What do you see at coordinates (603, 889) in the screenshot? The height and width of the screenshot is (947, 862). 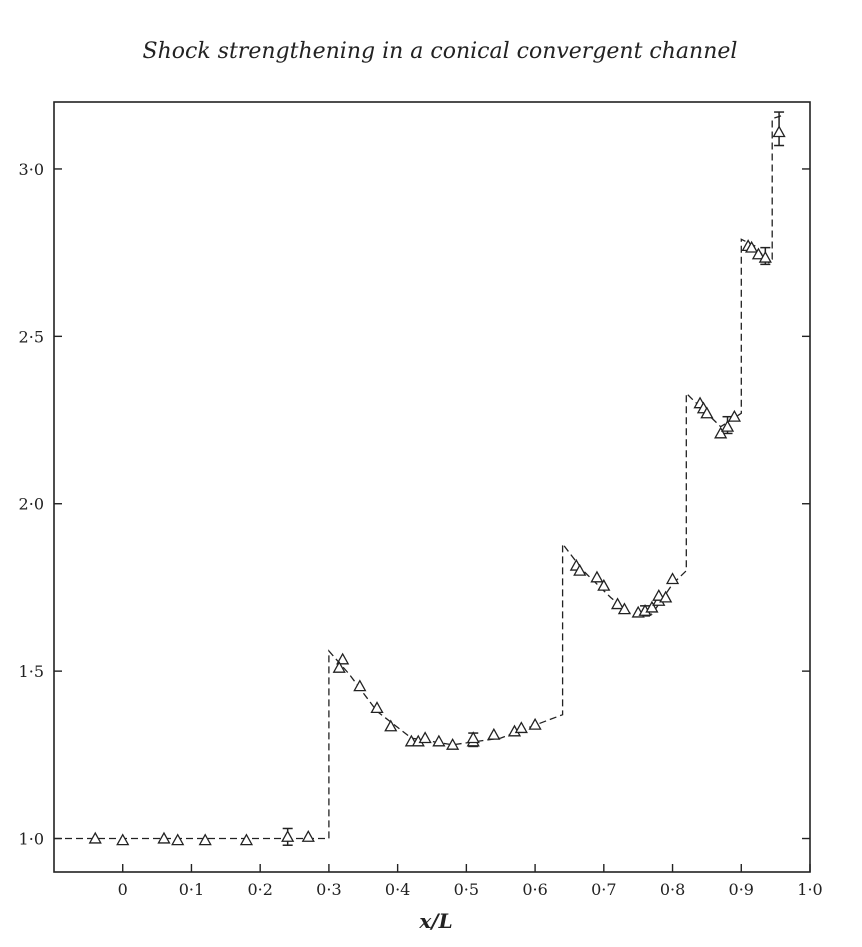 I see `x-tick-label: 0·7` at bounding box center [603, 889].